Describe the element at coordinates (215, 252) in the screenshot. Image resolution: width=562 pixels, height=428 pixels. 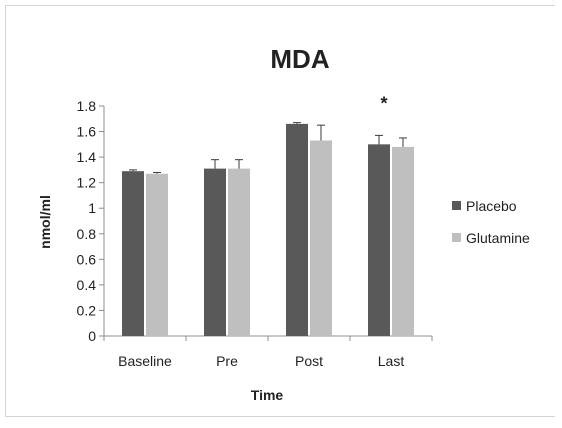
I see `bar-placebo-pre` at that location.